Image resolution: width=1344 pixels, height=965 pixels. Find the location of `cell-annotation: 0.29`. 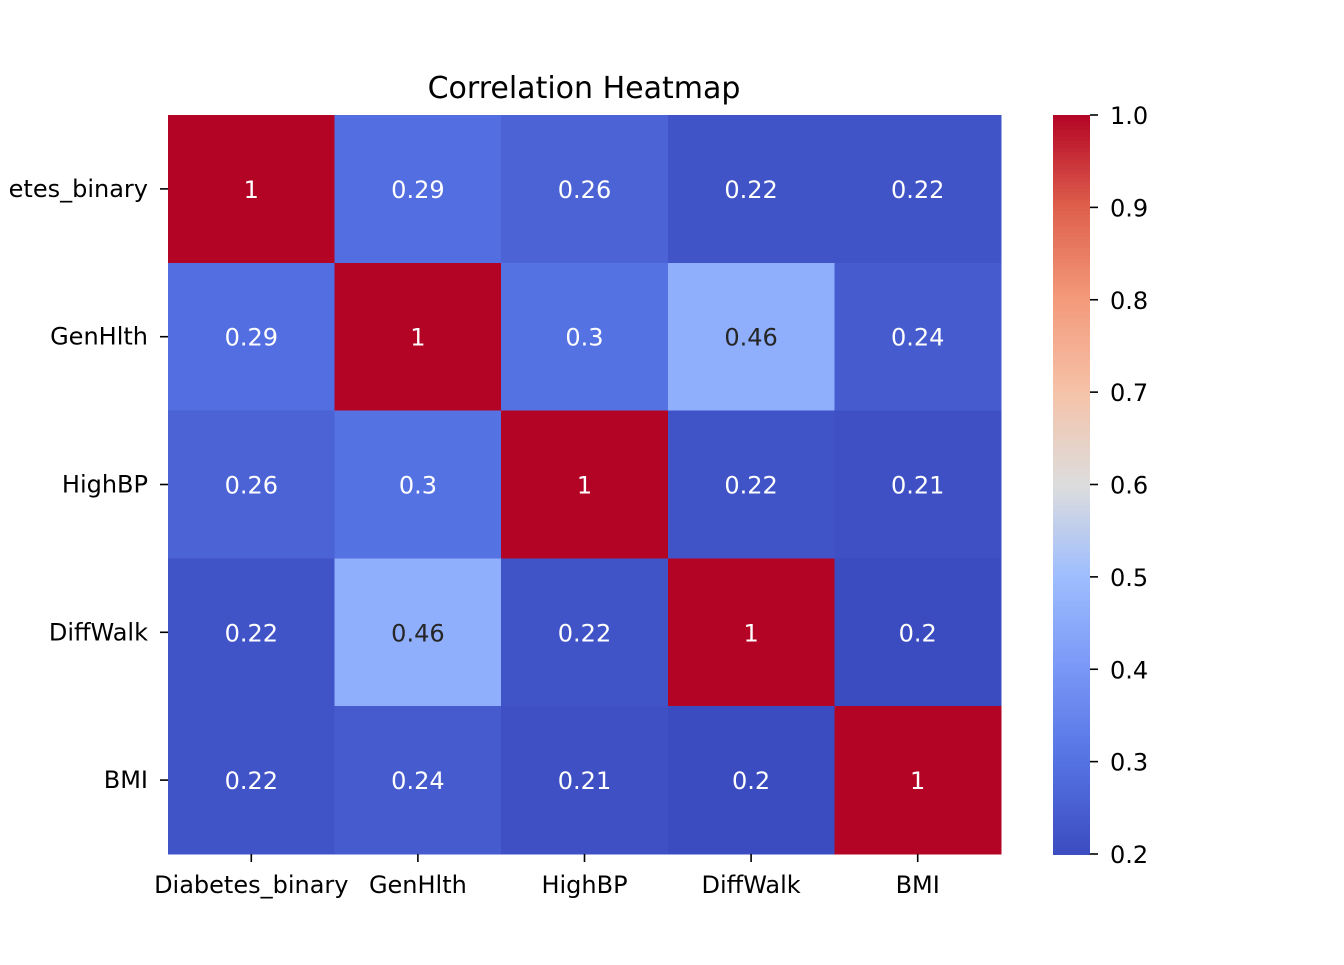

cell-annotation: 0.29 is located at coordinates (251, 338).